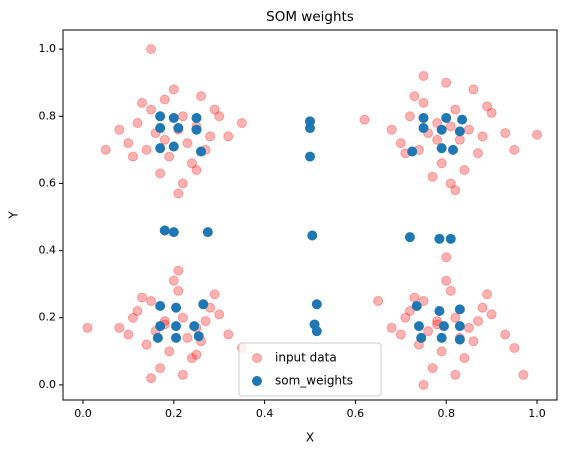 The width and height of the screenshot is (567, 455). What do you see at coordinates (446, 413) in the screenshot?
I see `x-tick-label: 0.8` at bounding box center [446, 413].